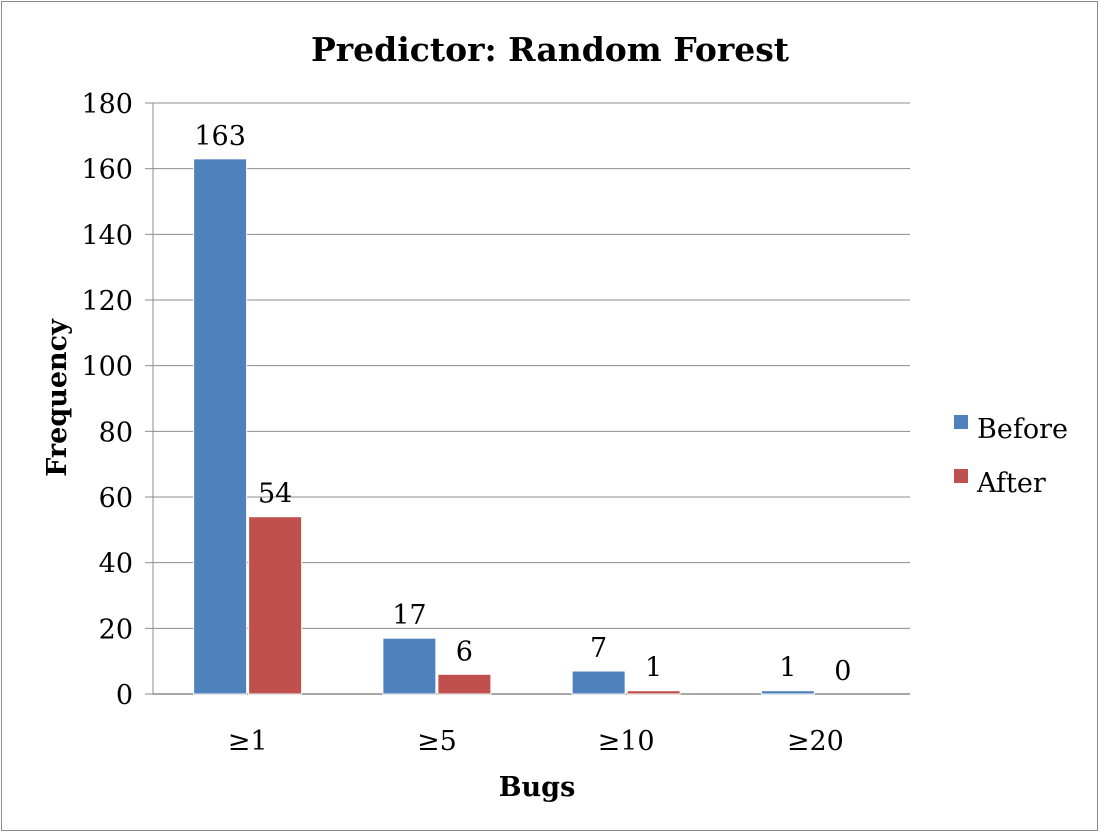  Describe the element at coordinates (536, 741) in the screenshot. I see `x-axis-ticks: ≥1 ≥5 ≥10 ≥20` at that location.